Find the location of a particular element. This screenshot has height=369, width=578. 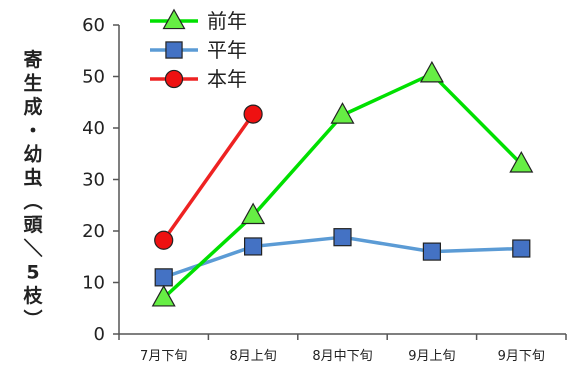

y-axis-label-char: ） is located at coordinates (32, 318).